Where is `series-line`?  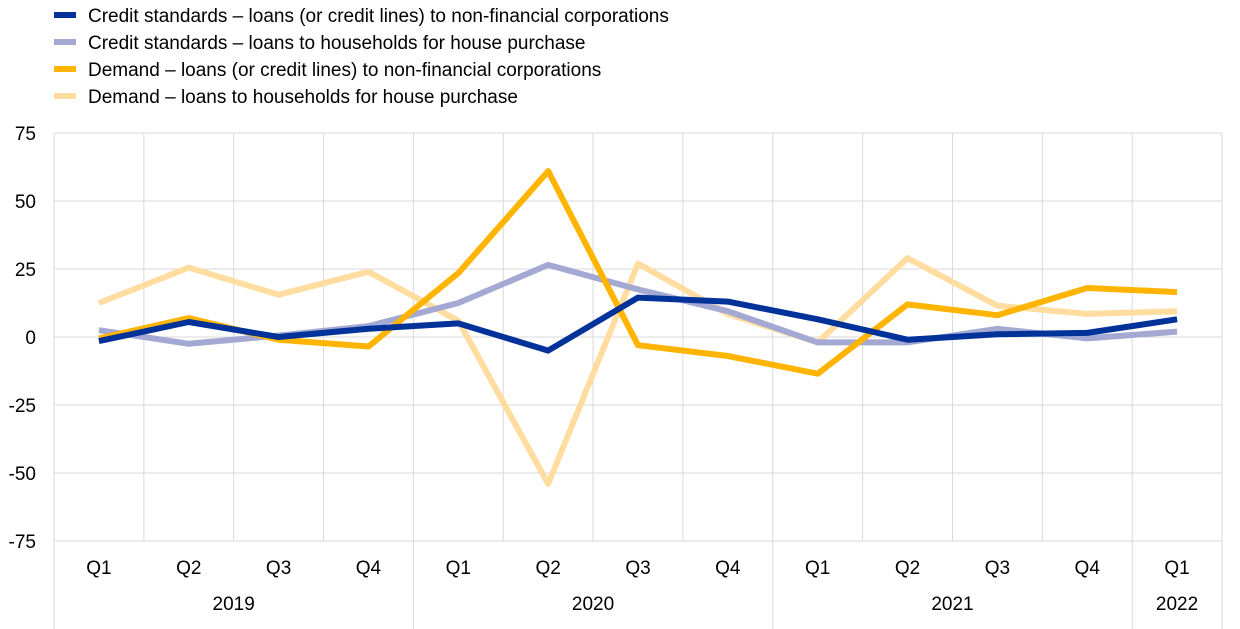
series-line is located at coordinates (638, 324).